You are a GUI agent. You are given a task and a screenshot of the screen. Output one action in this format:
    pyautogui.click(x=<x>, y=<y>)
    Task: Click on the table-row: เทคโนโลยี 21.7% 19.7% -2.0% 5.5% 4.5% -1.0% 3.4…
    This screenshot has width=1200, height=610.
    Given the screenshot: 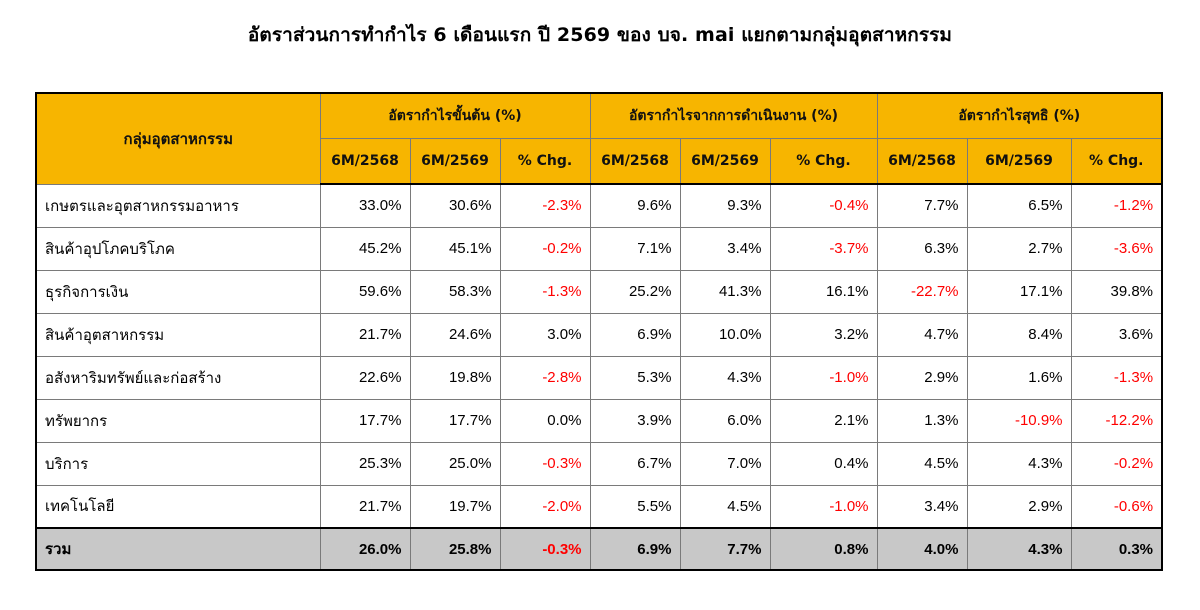 What is the action you would take?
    pyautogui.click(x=599, y=506)
    